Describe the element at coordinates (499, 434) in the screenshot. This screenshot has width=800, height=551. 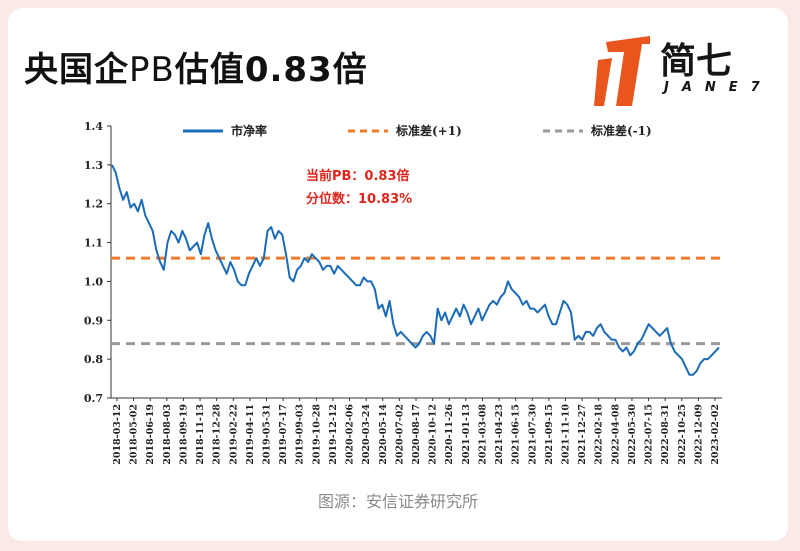
I see `x-tick-label: 2021-04-23` at that location.